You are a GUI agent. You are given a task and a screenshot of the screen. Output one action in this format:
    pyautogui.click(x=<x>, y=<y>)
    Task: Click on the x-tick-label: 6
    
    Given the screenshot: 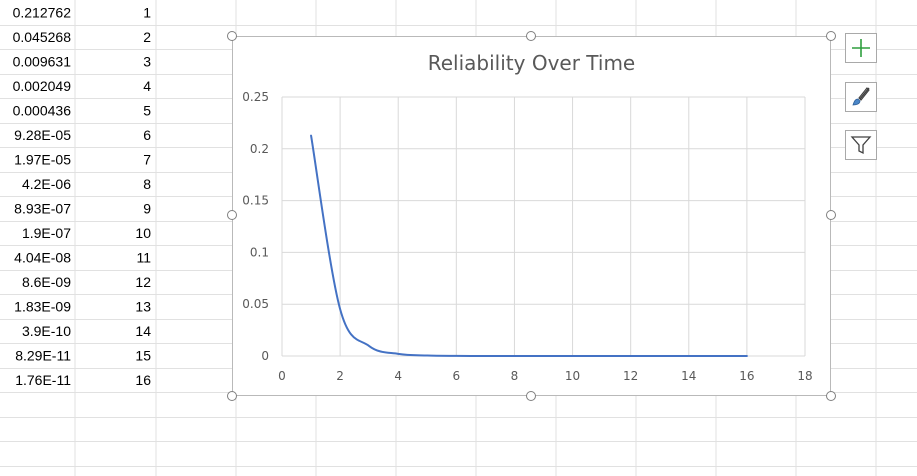 What is the action you would take?
    pyautogui.click(x=457, y=376)
    